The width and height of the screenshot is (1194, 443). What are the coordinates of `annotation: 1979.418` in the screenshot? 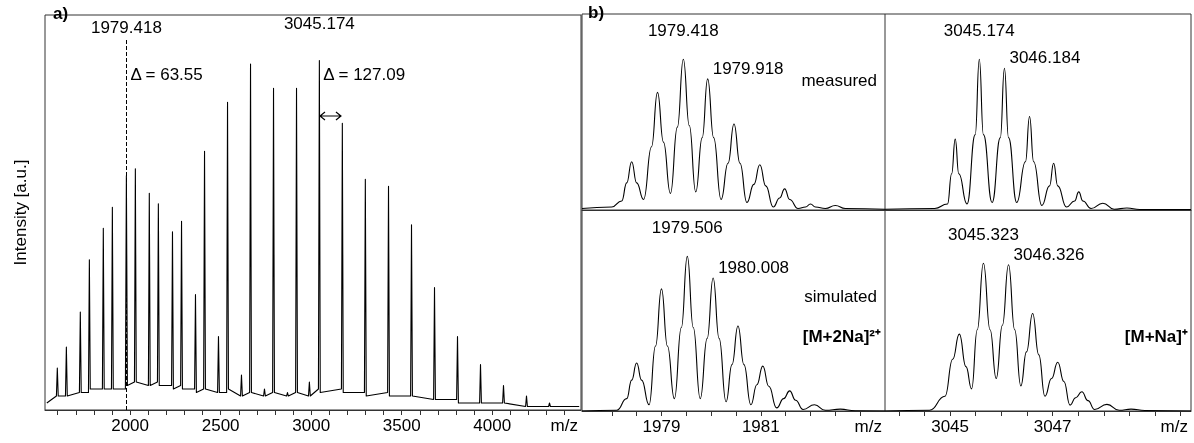 It's located at (683, 31).